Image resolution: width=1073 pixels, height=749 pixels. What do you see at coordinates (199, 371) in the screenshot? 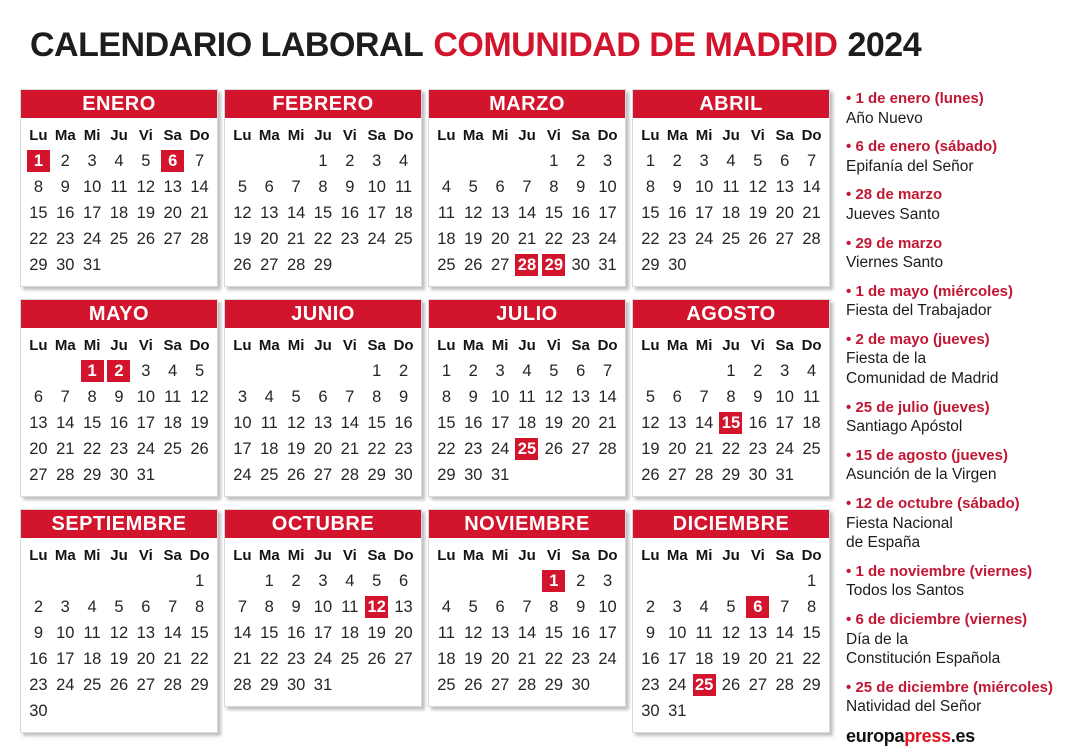
I see `day-cell: 5` at bounding box center [199, 371].